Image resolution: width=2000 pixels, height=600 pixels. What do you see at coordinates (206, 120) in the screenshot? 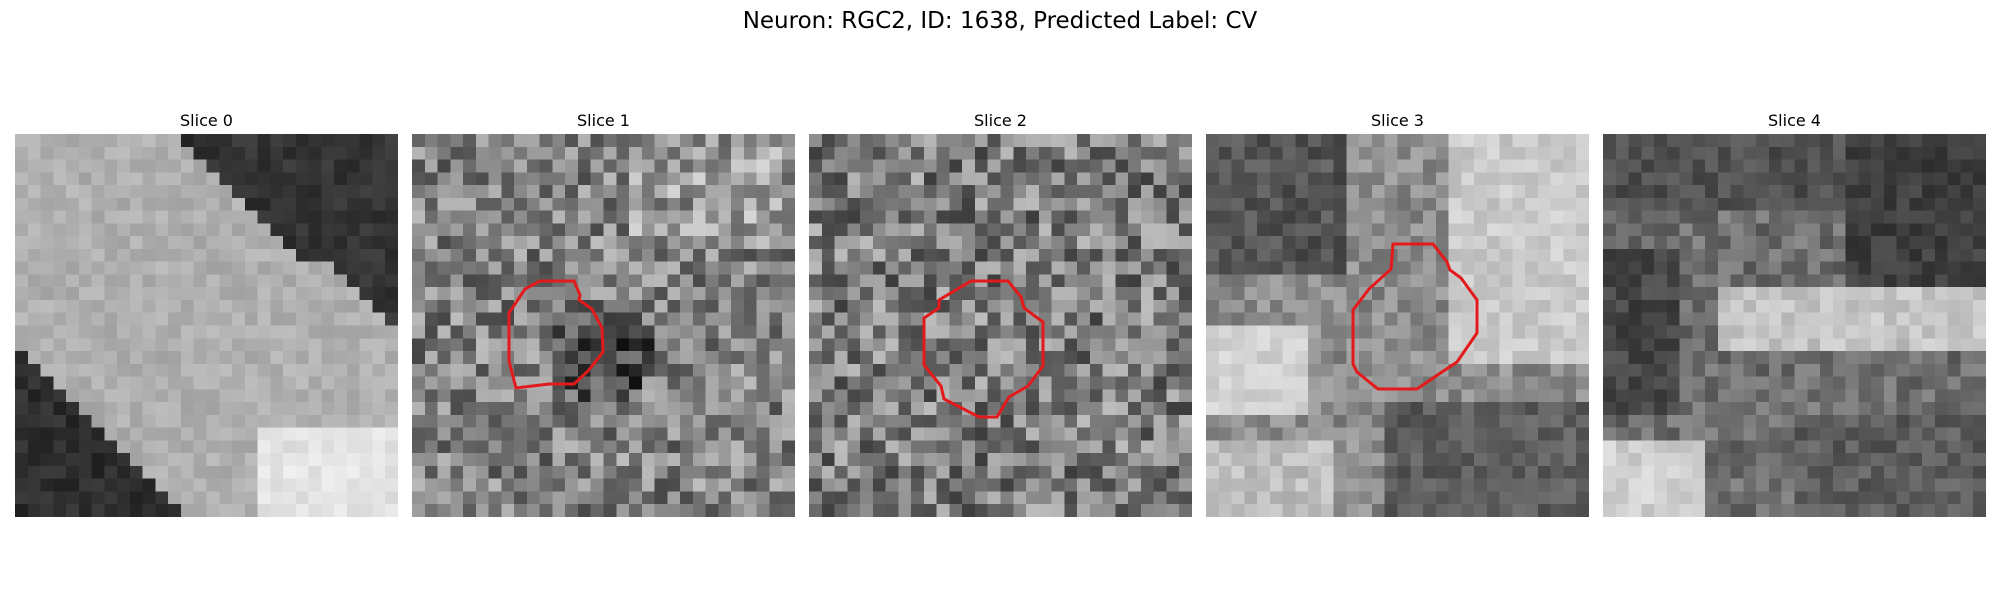
I see `slice-title-0: Slice 0` at bounding box center [206, 120].